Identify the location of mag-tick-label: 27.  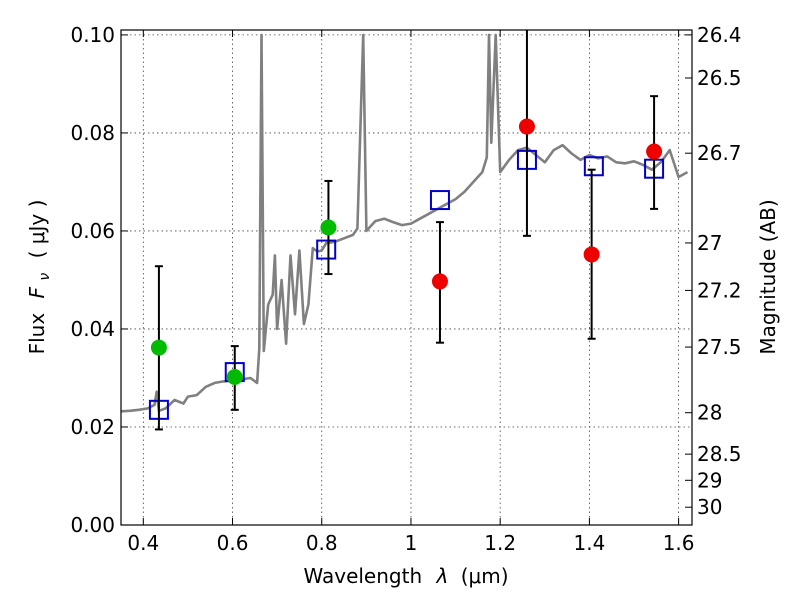
(709, 243).